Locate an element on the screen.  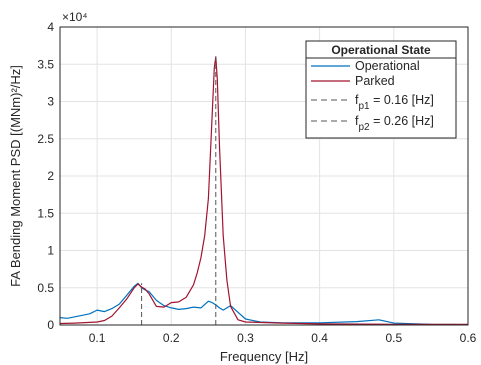
x-tick-label: 0.6 is located at coordinates (468, 338).